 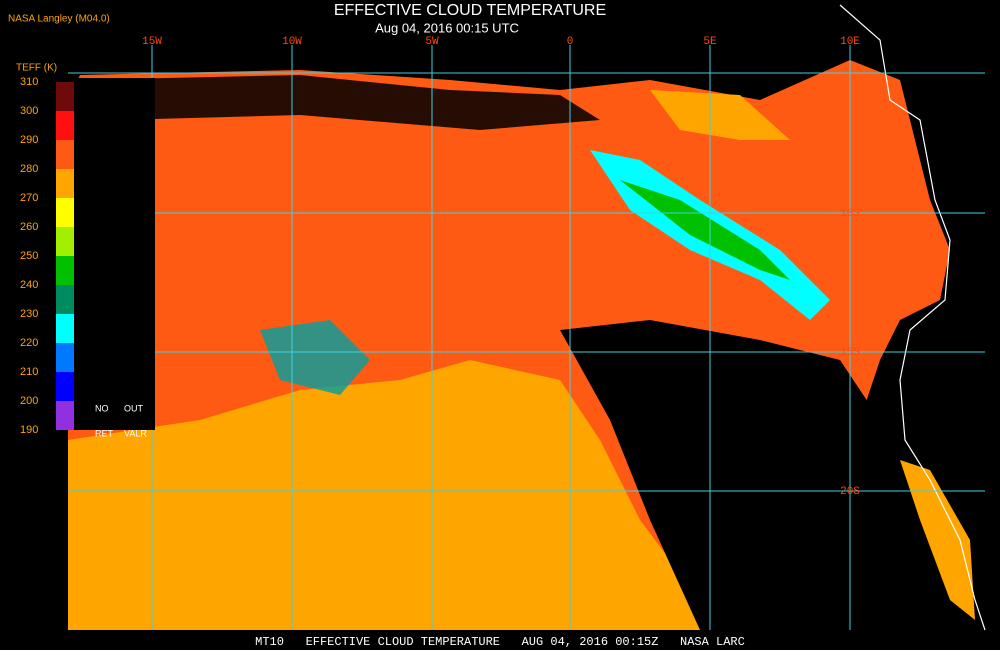 I want to click on legend-tick-label: 270, so click(x=29, y=198).